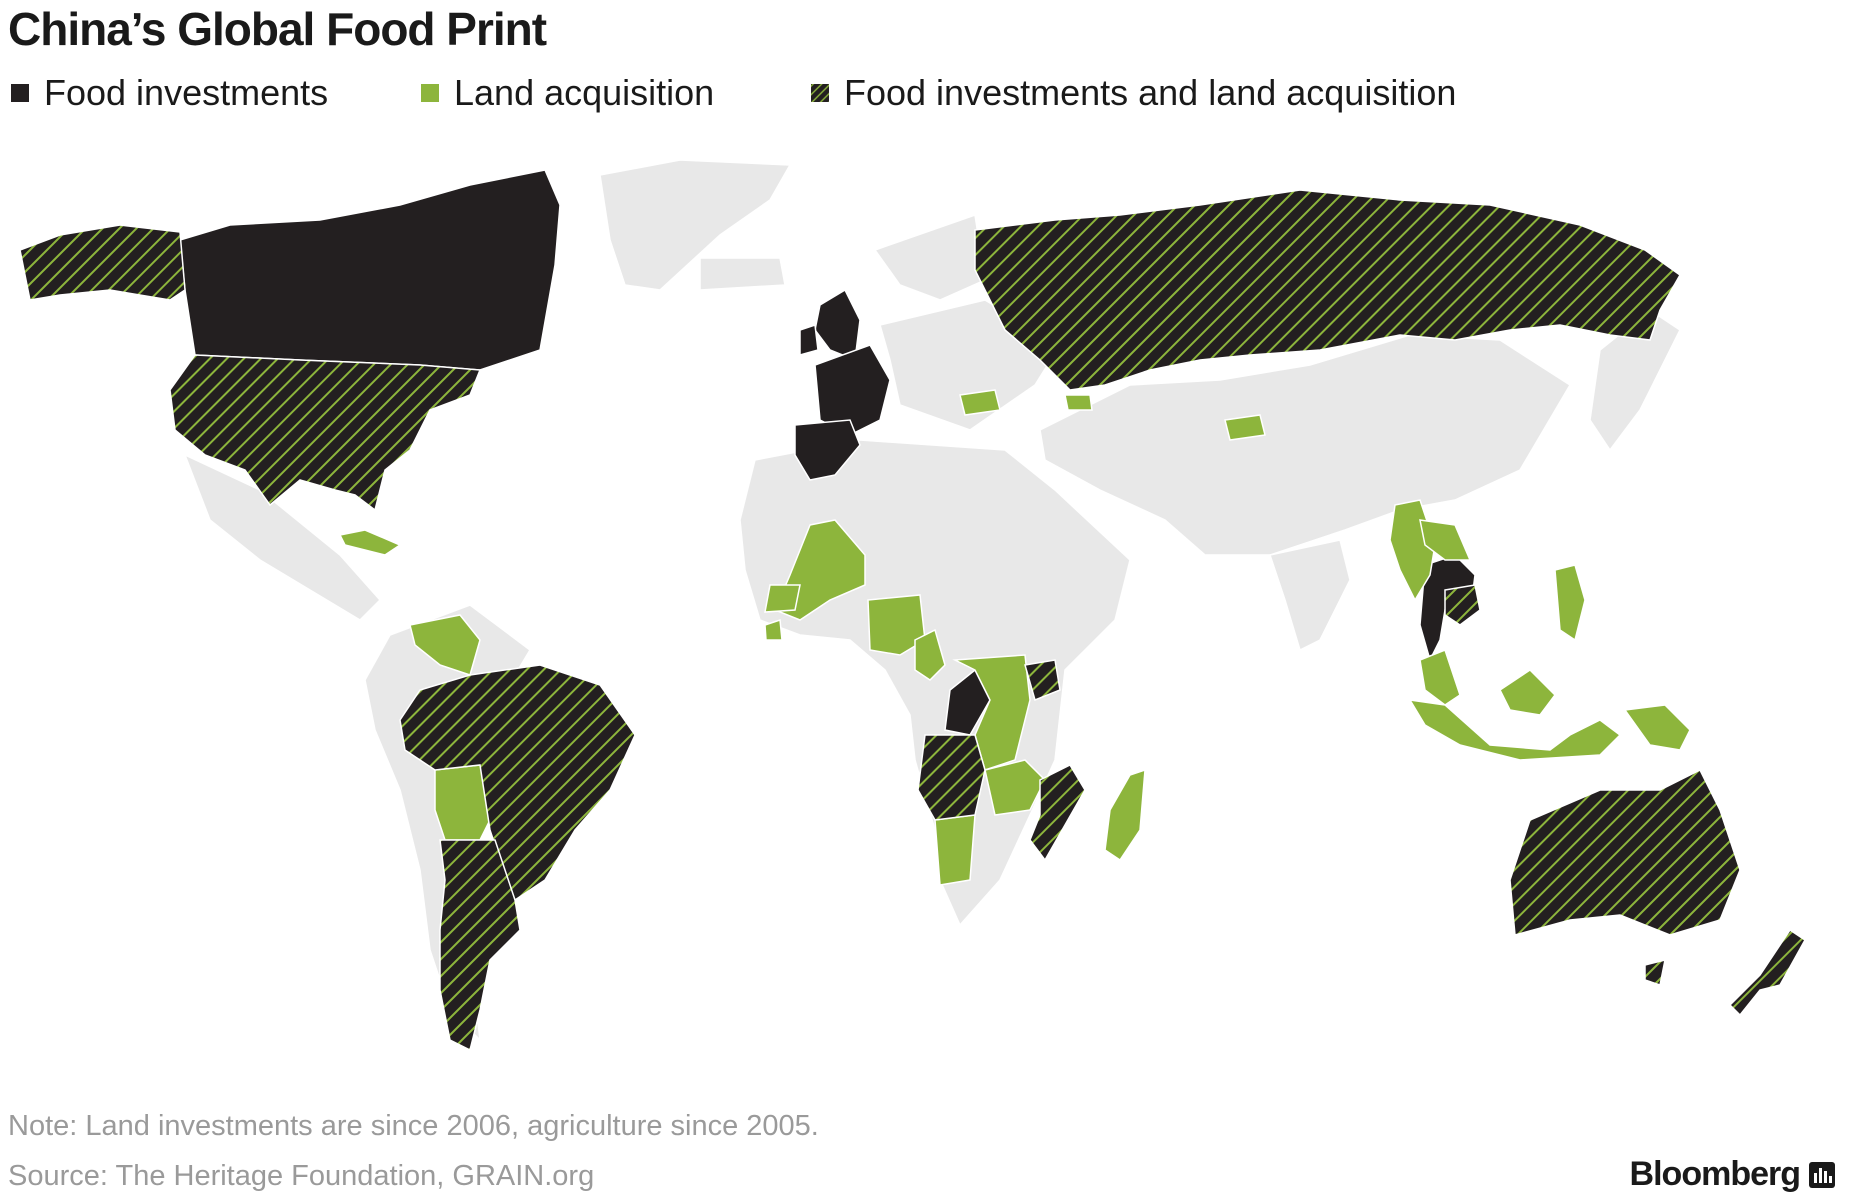 The height and width of the screenshot is (1203, 1850). I want to click on new-zealand, so click(1767, 972).